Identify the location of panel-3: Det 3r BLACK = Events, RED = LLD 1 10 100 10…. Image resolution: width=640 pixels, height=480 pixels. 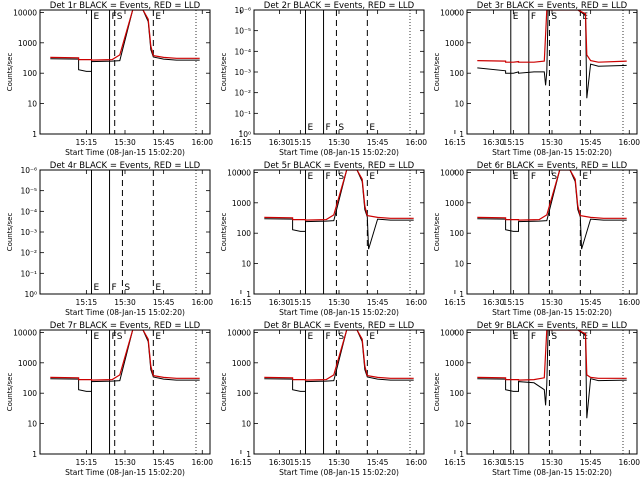
(536, 79).